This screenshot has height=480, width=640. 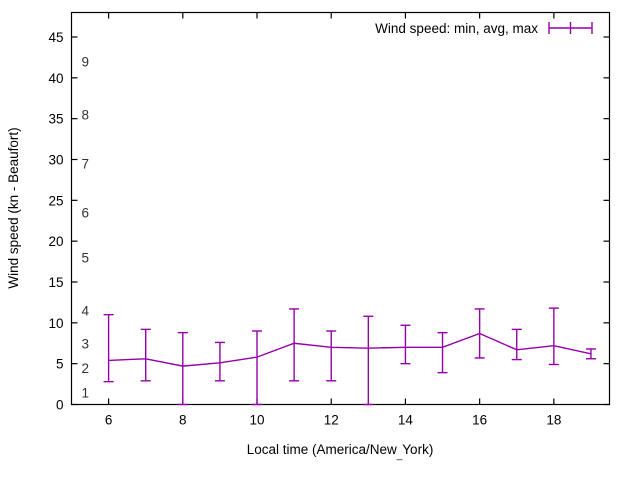 I want to click on beaufort-tick-label: 2, so click(x=86, y=368).